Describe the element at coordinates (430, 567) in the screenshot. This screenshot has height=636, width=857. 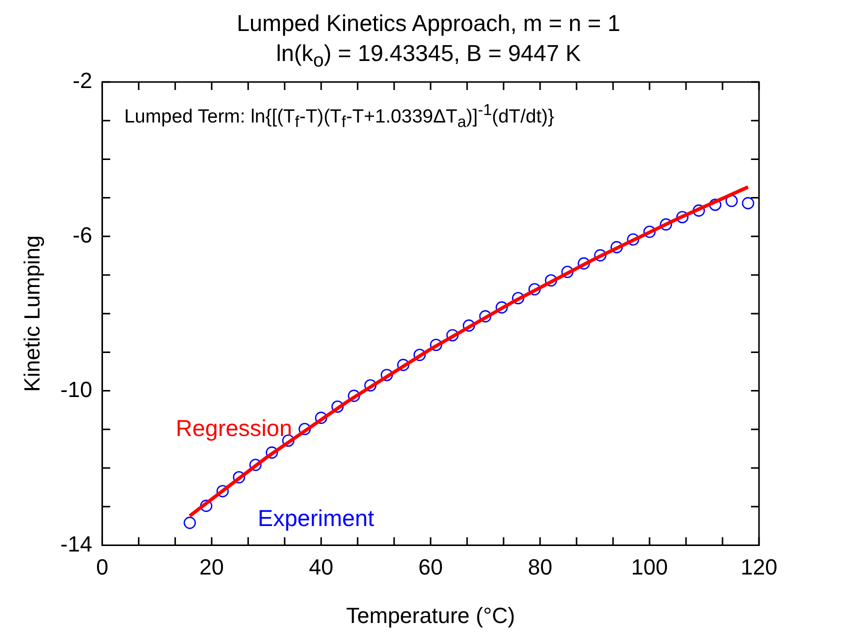
I see `x-tick-label: 60` at that location.